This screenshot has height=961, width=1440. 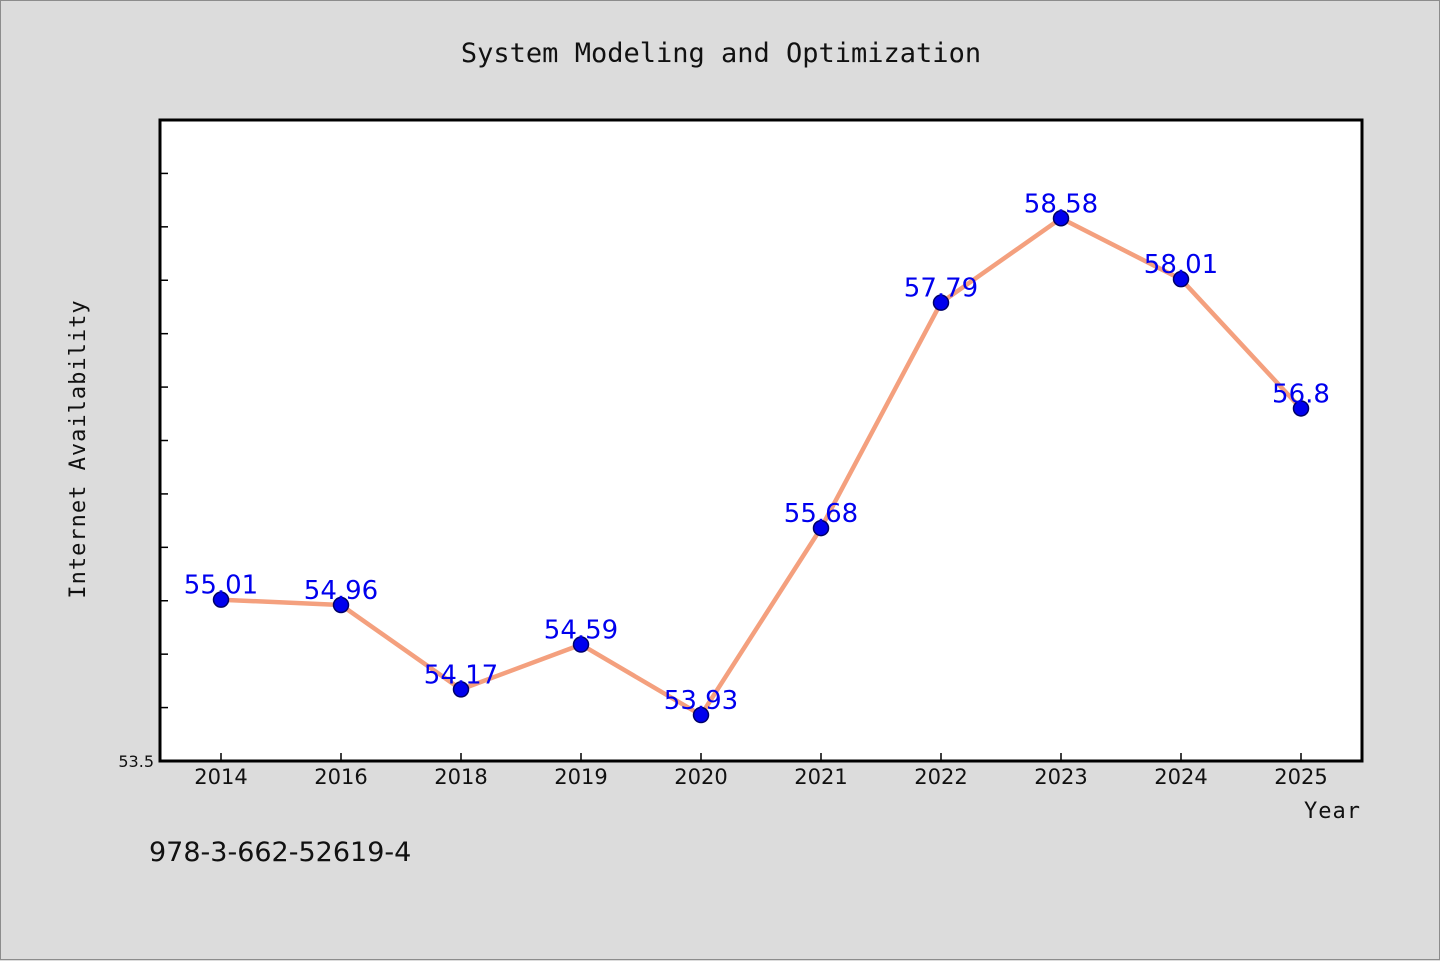 What do you see at coordinates (940, 777) in the screenshot?
I see `x-tick-label: 2022` at bounding box center [940, 777].